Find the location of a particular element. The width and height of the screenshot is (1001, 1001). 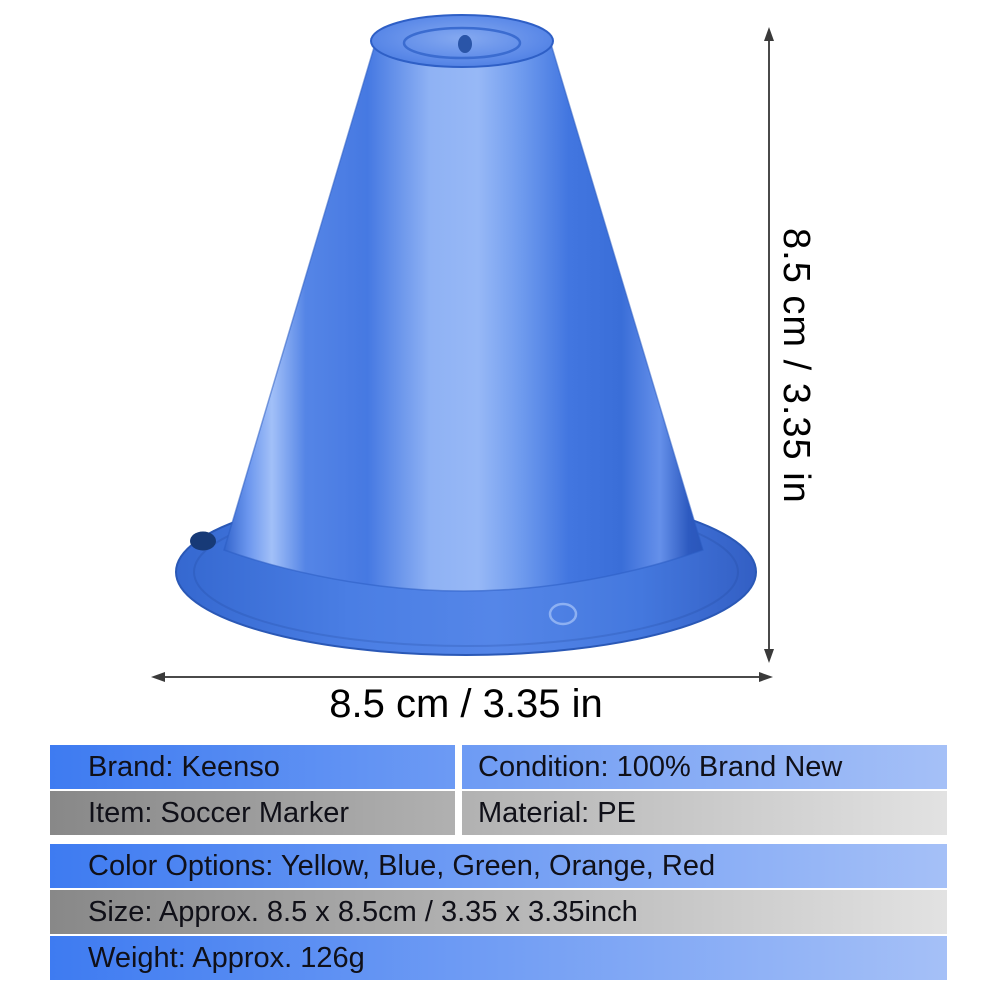

height-dimension-line is located at coordinates (769, 345).